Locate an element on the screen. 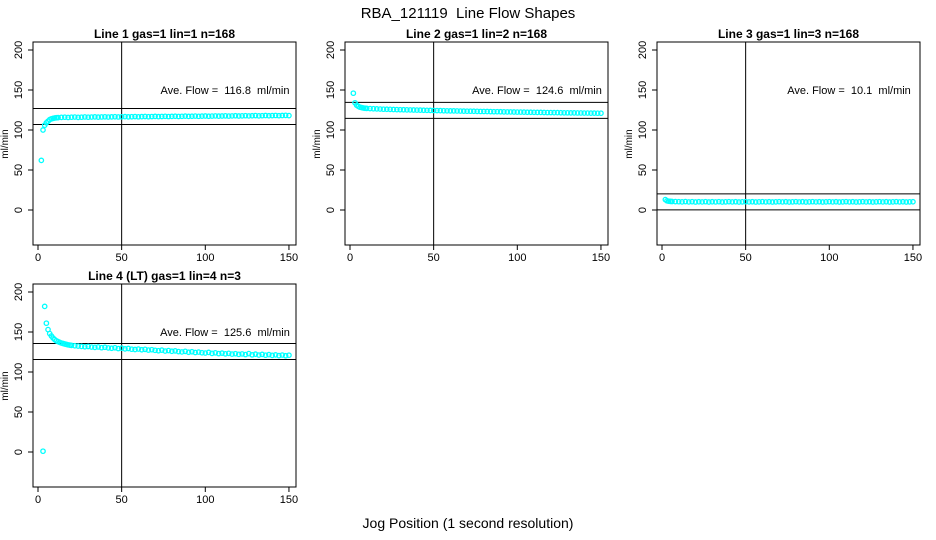 Image resolution: width=936 pixels, height=540 pixels. shared-x-axis-label: Jog Position (1 second resolution) is located at coordinates (468, 523).